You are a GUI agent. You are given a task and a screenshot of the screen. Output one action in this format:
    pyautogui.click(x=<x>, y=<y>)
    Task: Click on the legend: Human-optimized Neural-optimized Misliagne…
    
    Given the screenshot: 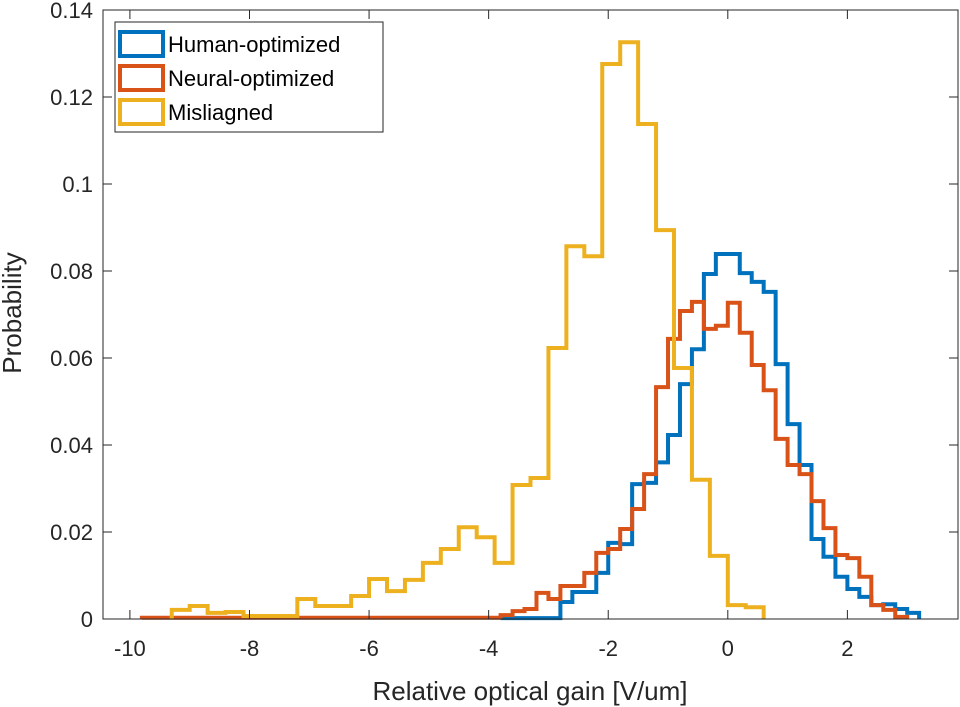 What is the action you would take?
    pyautogui.click(x=249, y=77)
    